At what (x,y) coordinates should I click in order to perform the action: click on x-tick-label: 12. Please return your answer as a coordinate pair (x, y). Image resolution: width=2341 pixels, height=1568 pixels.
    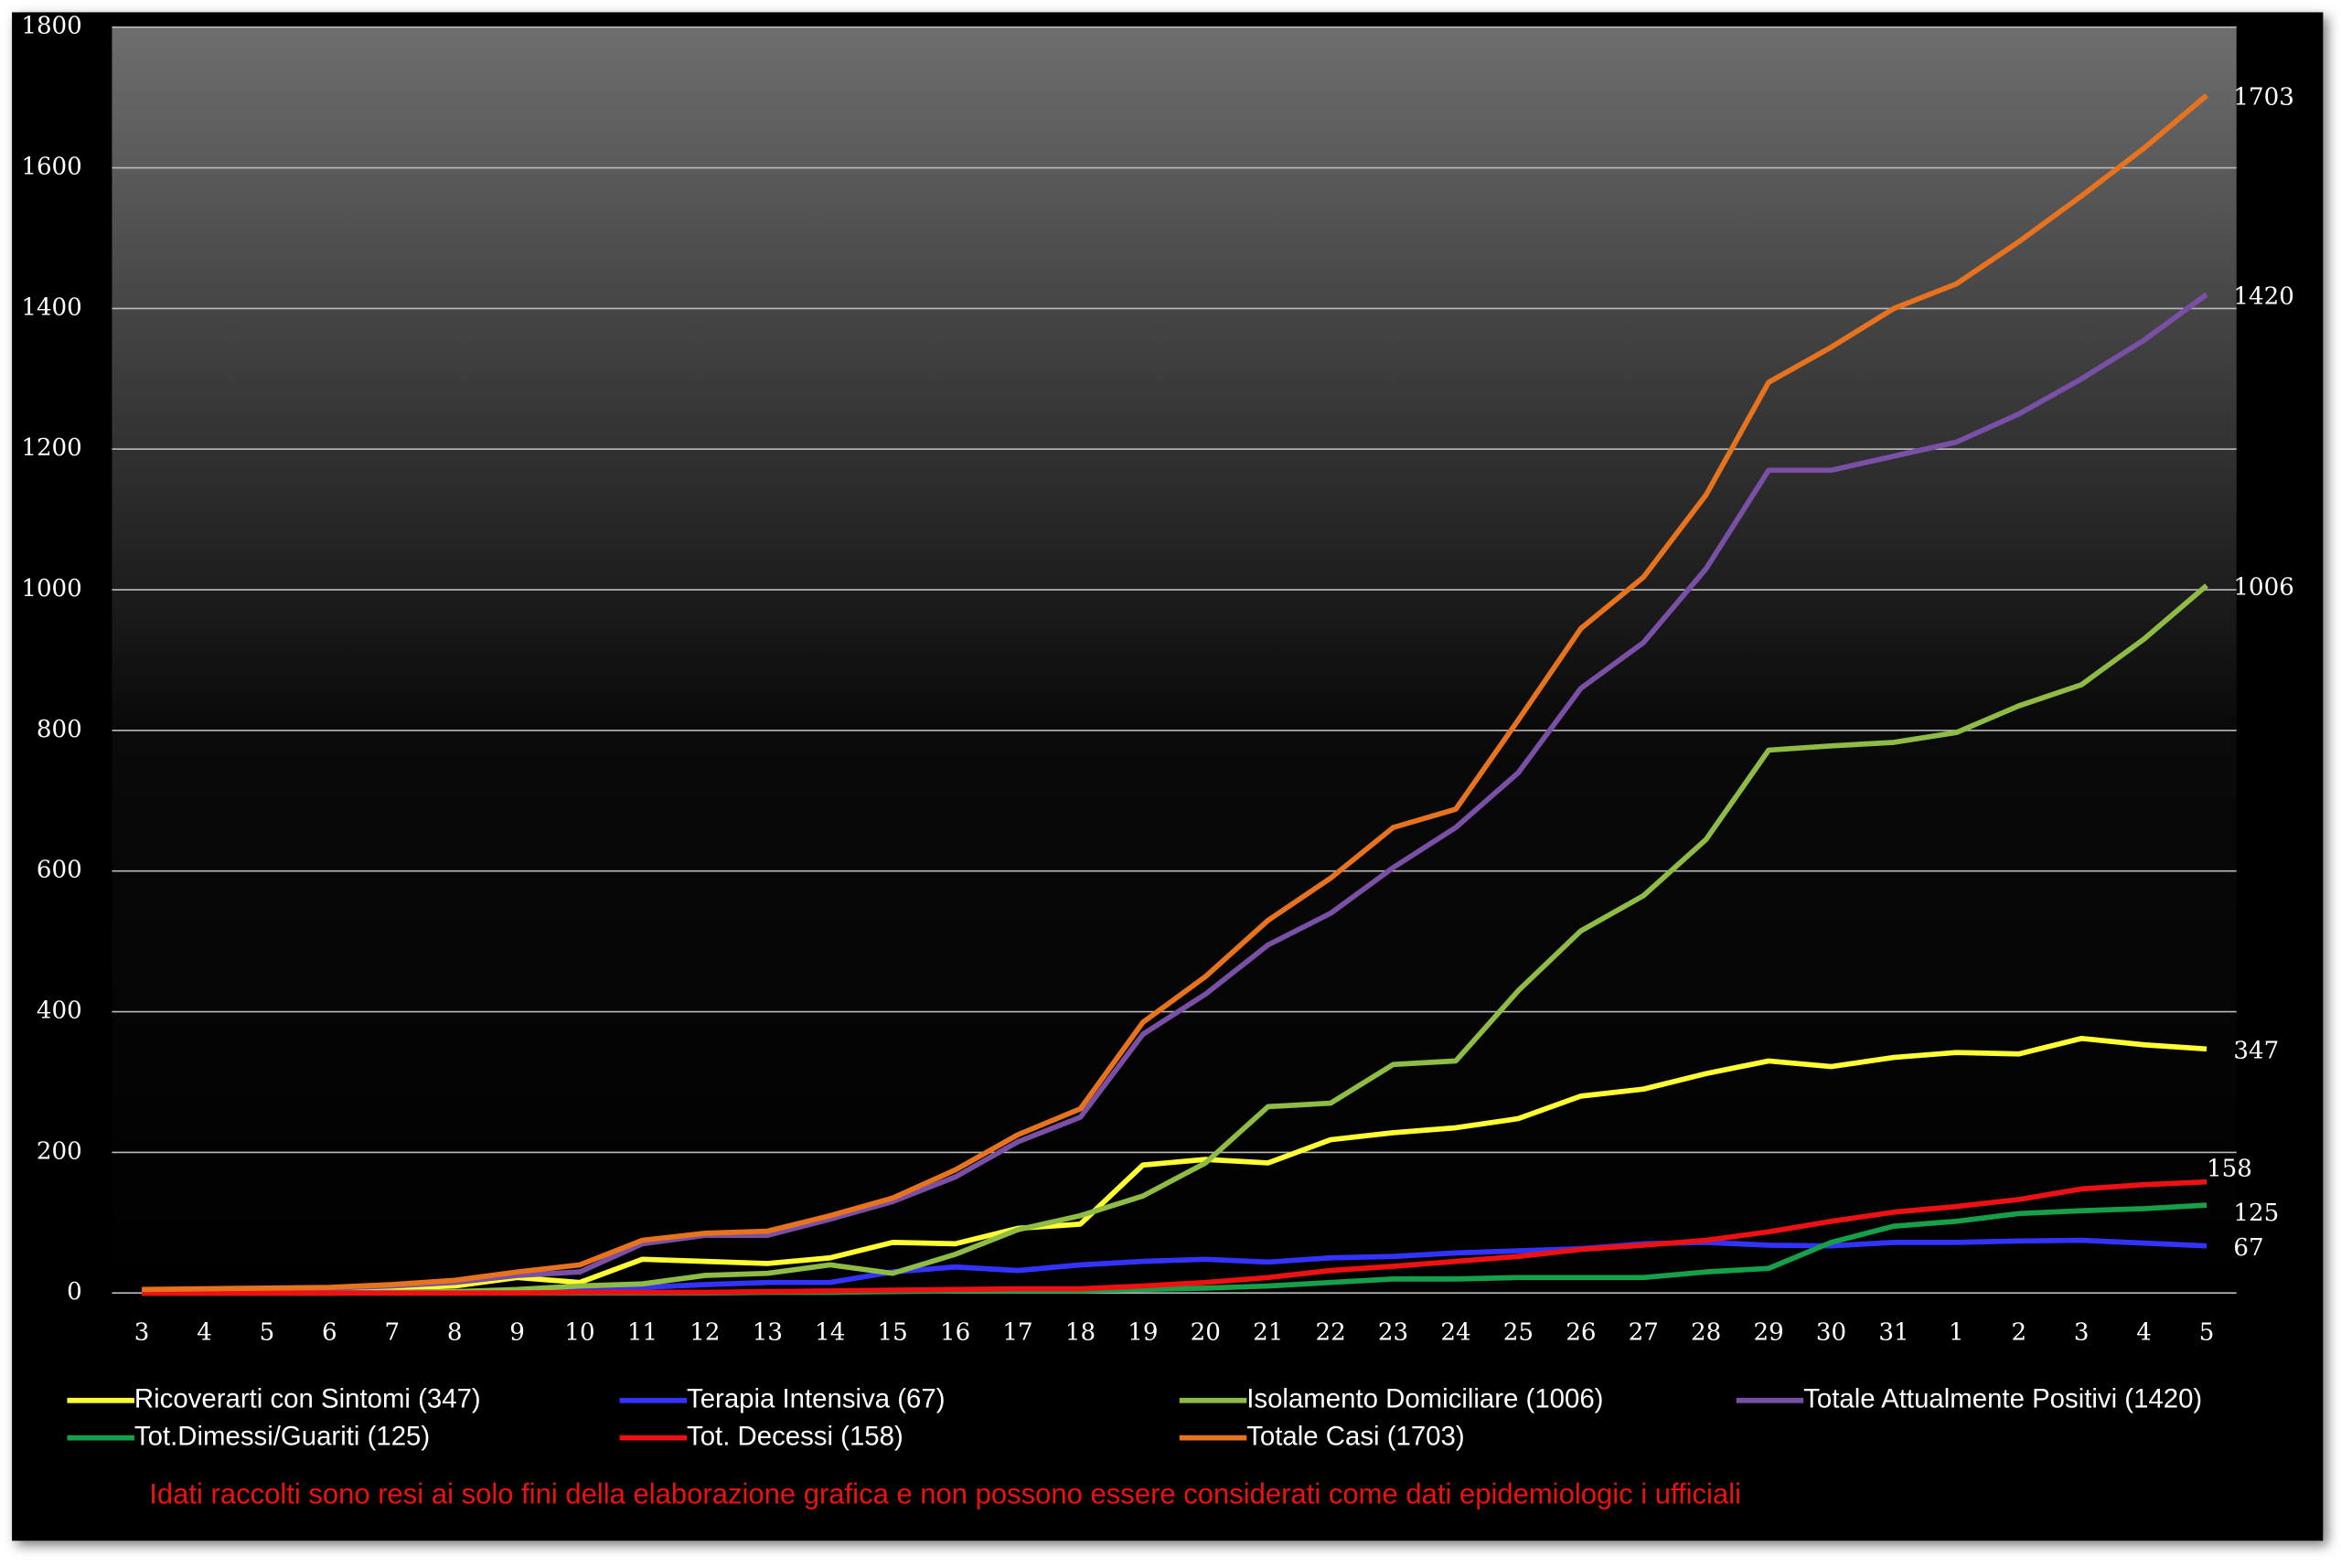
    Looking at the image, I should click on (705, 1332).